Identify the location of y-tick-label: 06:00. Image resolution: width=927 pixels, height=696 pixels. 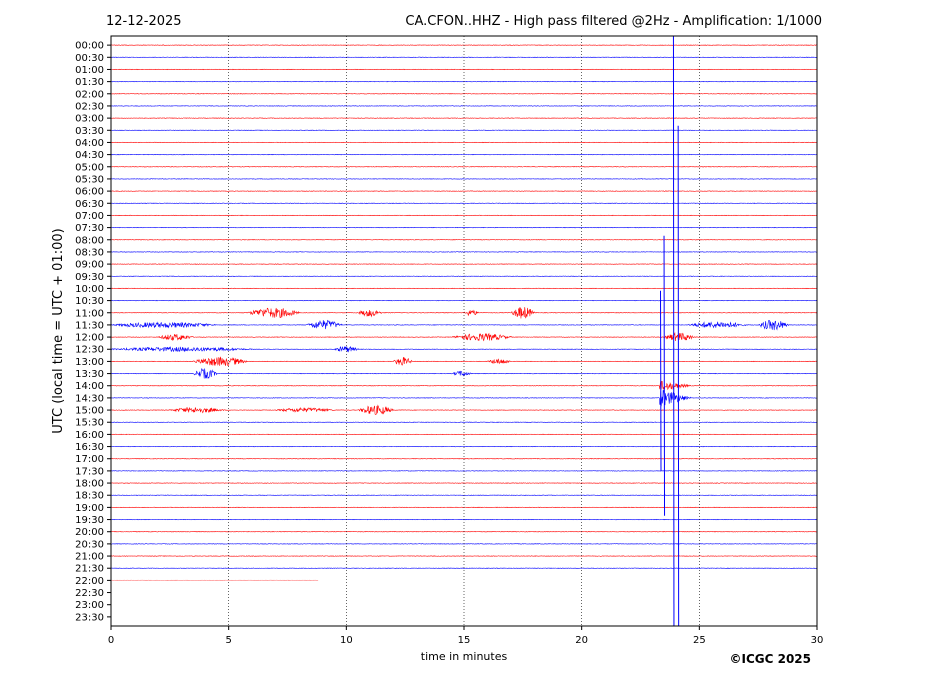
(89, 192).